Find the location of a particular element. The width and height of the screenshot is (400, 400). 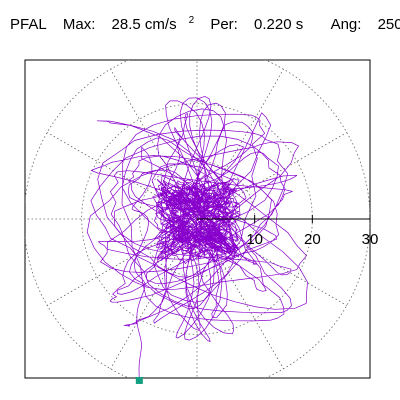

radial-tick-label-10: 10 is located at coordinates (254, 239).